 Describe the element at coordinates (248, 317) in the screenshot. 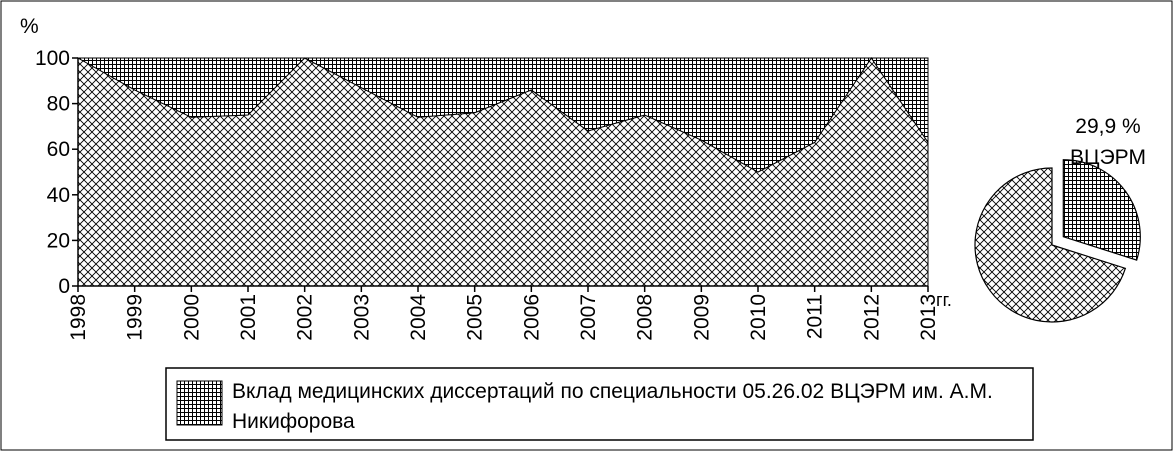

I see `x-tick-label: 2001` at that location.